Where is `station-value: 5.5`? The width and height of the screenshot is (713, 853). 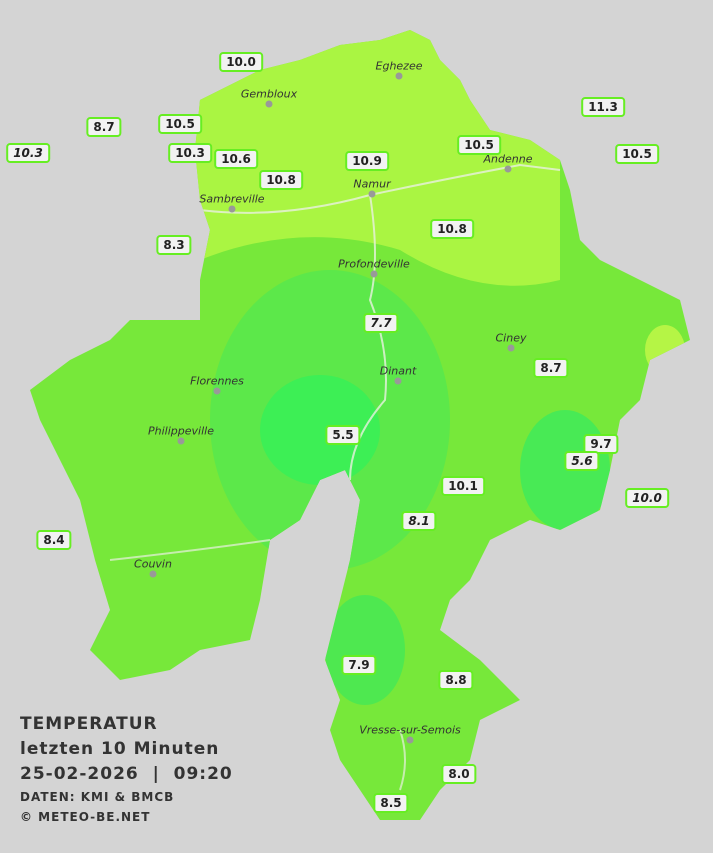
station-value: 5.5 is located at coordinates (343, 435).